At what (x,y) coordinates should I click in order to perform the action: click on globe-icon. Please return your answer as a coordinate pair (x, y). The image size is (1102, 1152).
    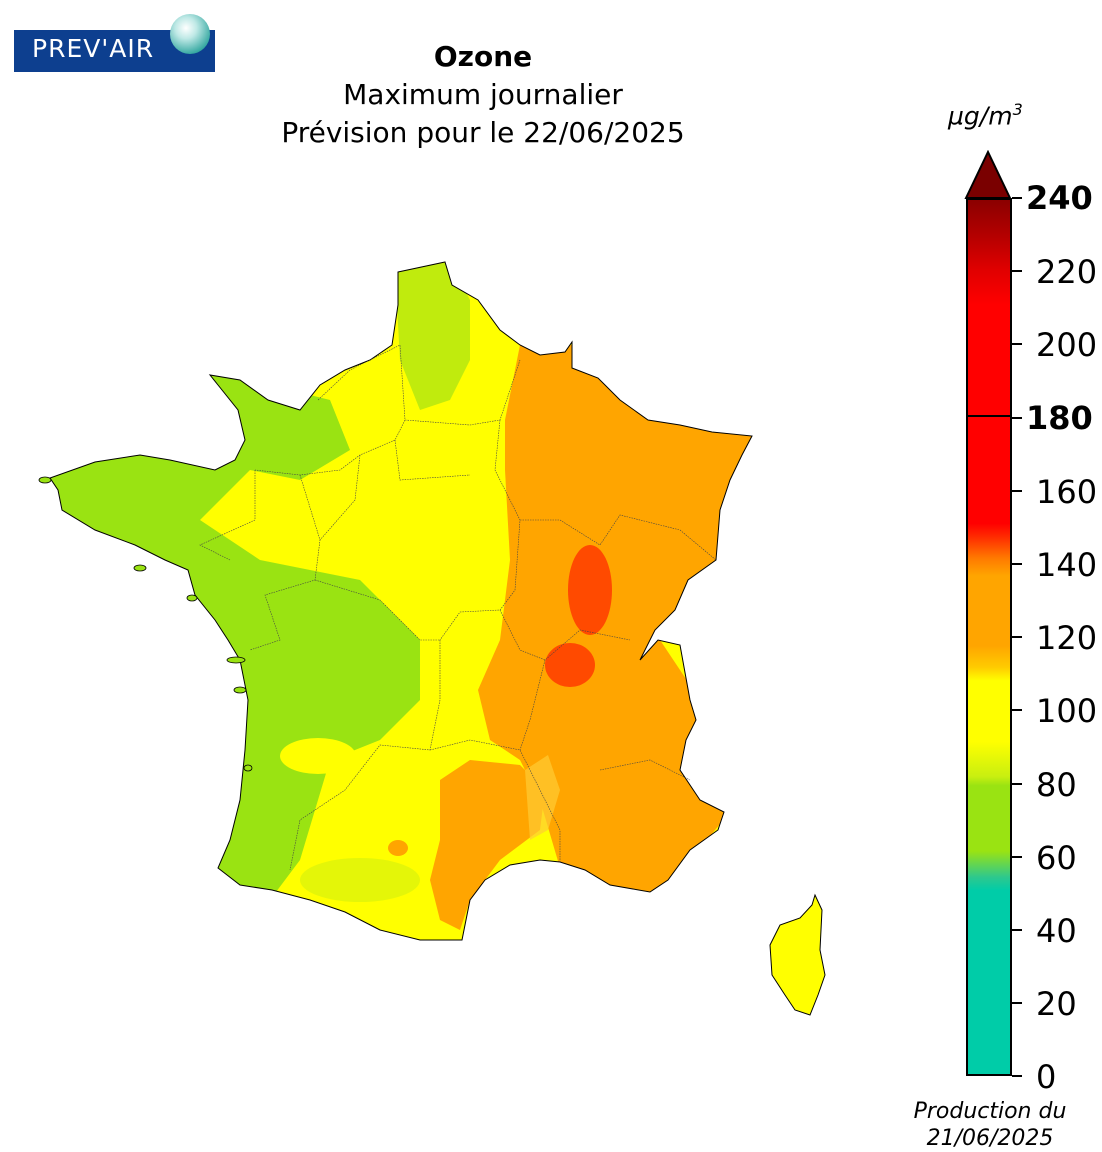
    Looking at the image, I should click on (190, 34).